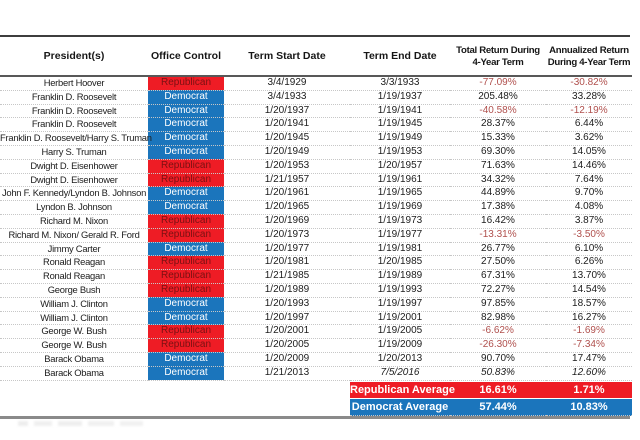  I want to click on total-return-cell: 72.27%, so click(498, 290).